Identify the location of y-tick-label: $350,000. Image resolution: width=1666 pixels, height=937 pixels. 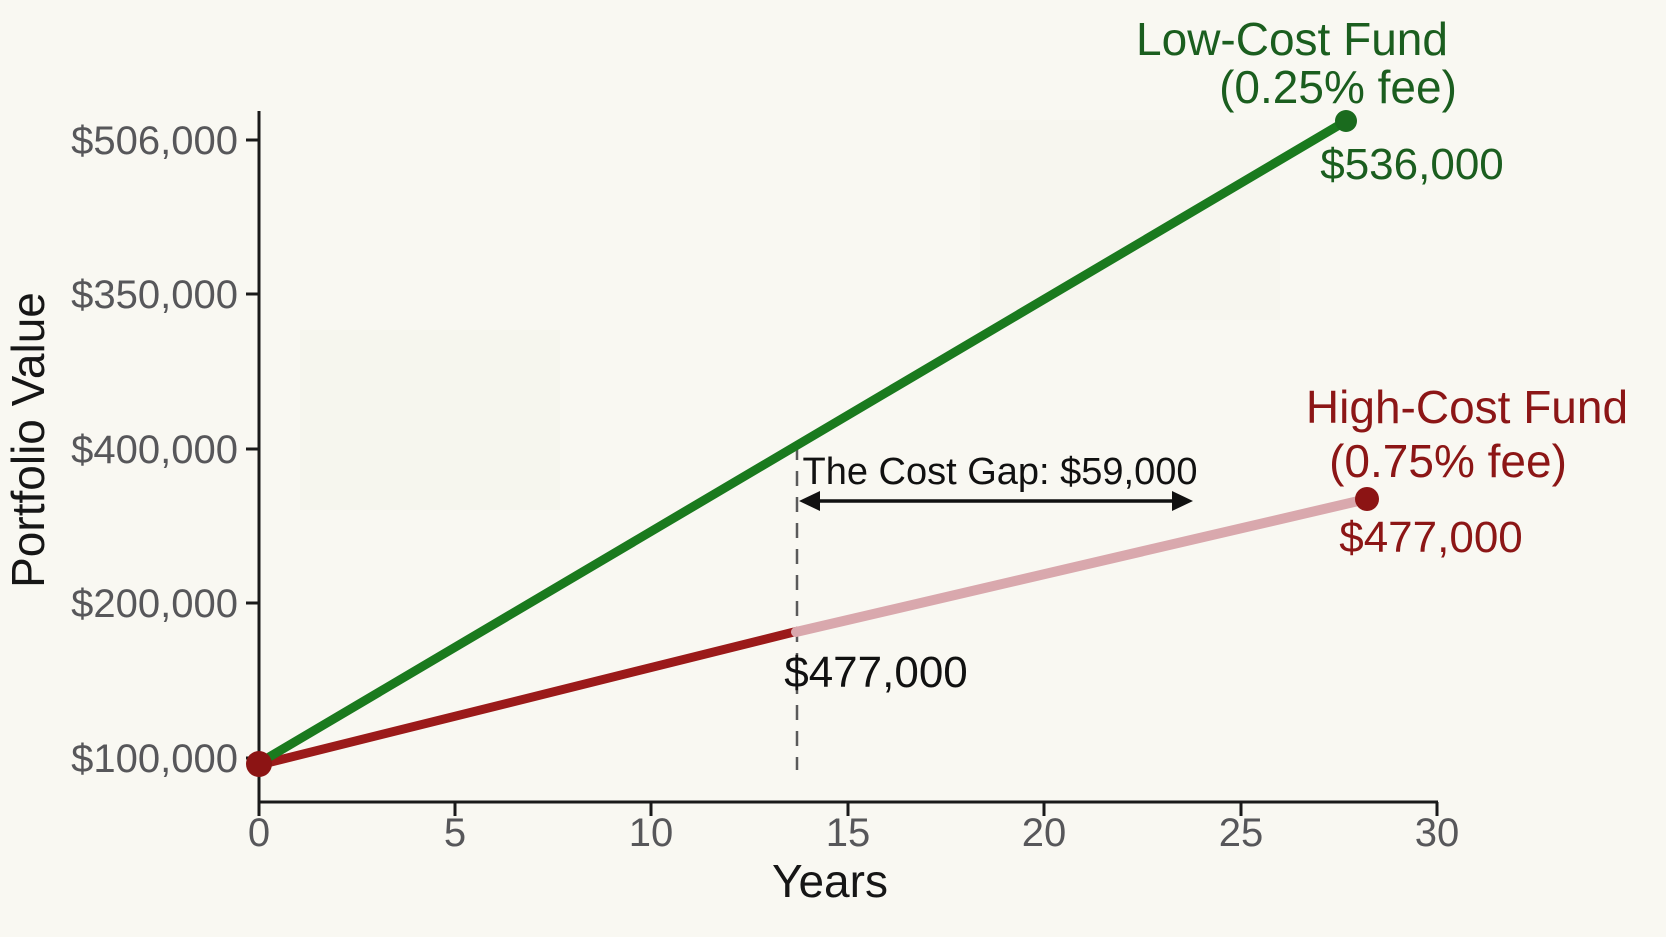
(154, 295).